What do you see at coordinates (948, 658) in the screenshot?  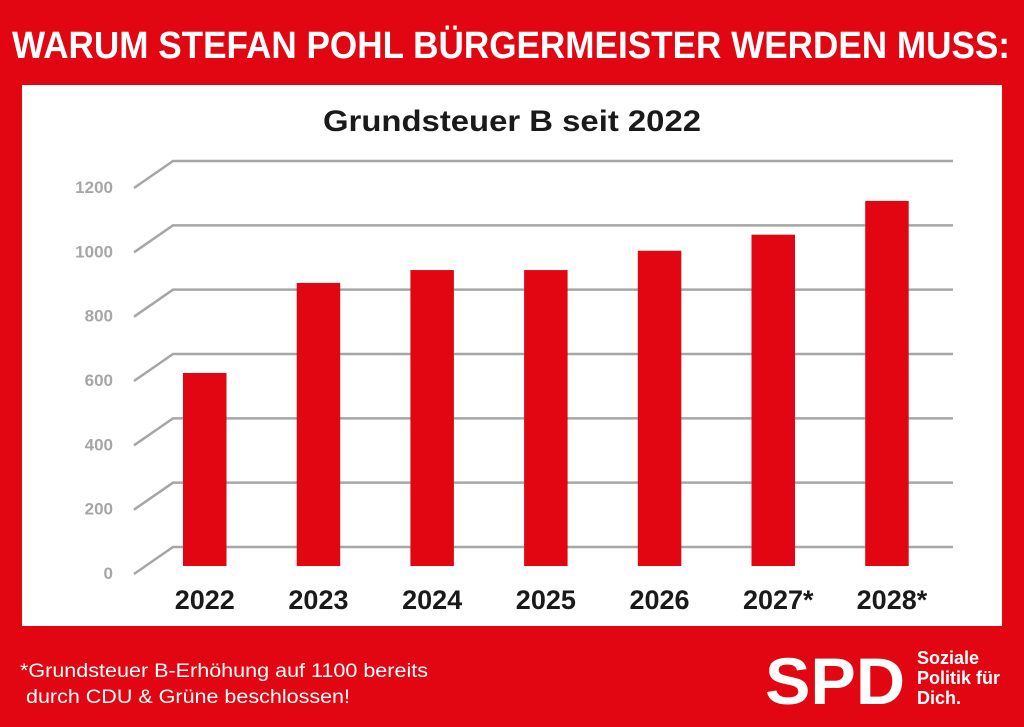 I see `slogan-line-1: Soziale` at bounding box center [948, 658].